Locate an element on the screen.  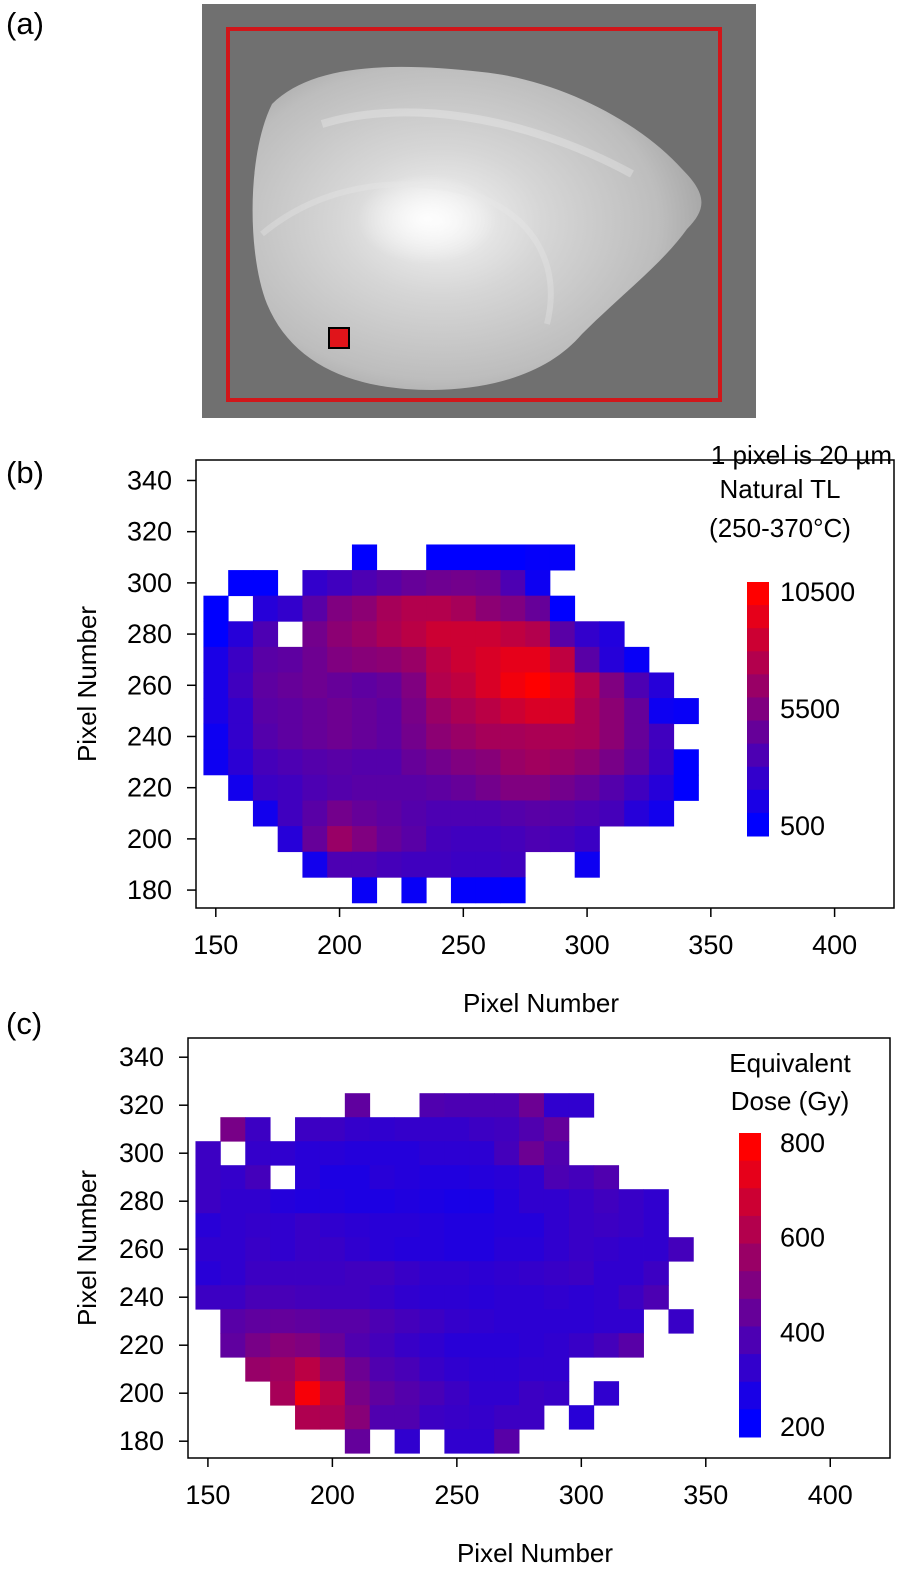
grain-growth-band is located at coordinates (407, 253).